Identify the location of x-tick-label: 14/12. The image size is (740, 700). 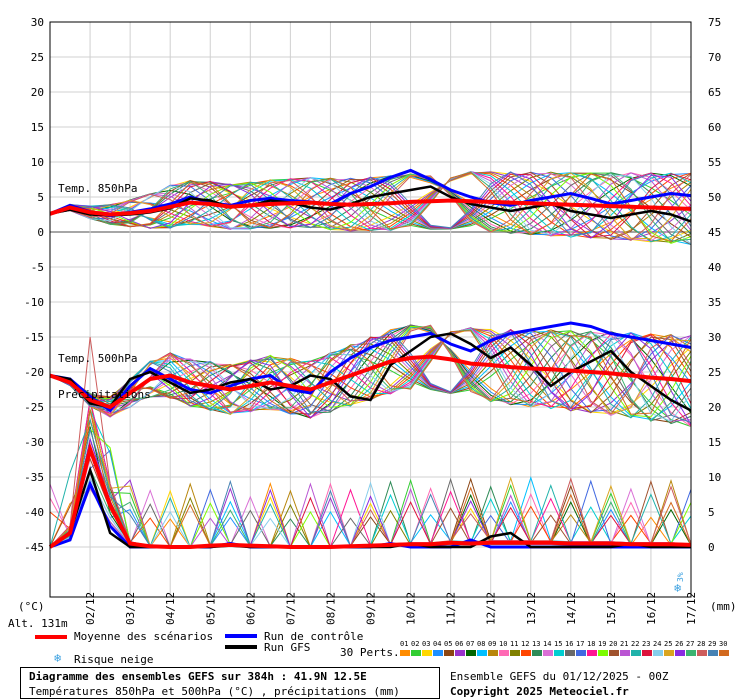
(571, 608).